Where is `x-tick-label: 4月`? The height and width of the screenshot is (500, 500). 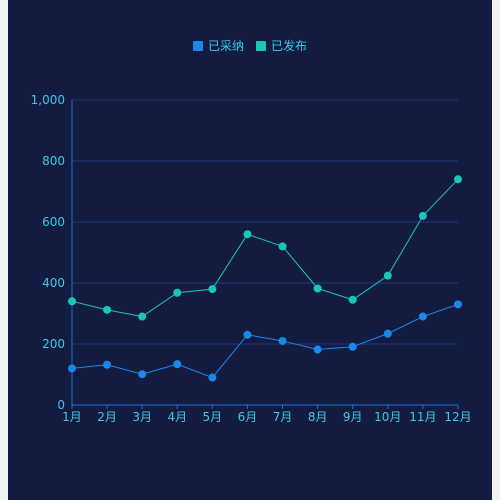
x-tick-label: 4月 is located at coordinates (177, 417).